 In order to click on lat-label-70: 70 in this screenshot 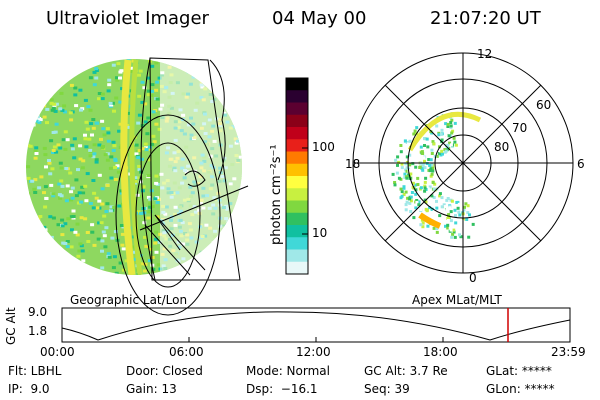, I will do `click(520, 128)`.